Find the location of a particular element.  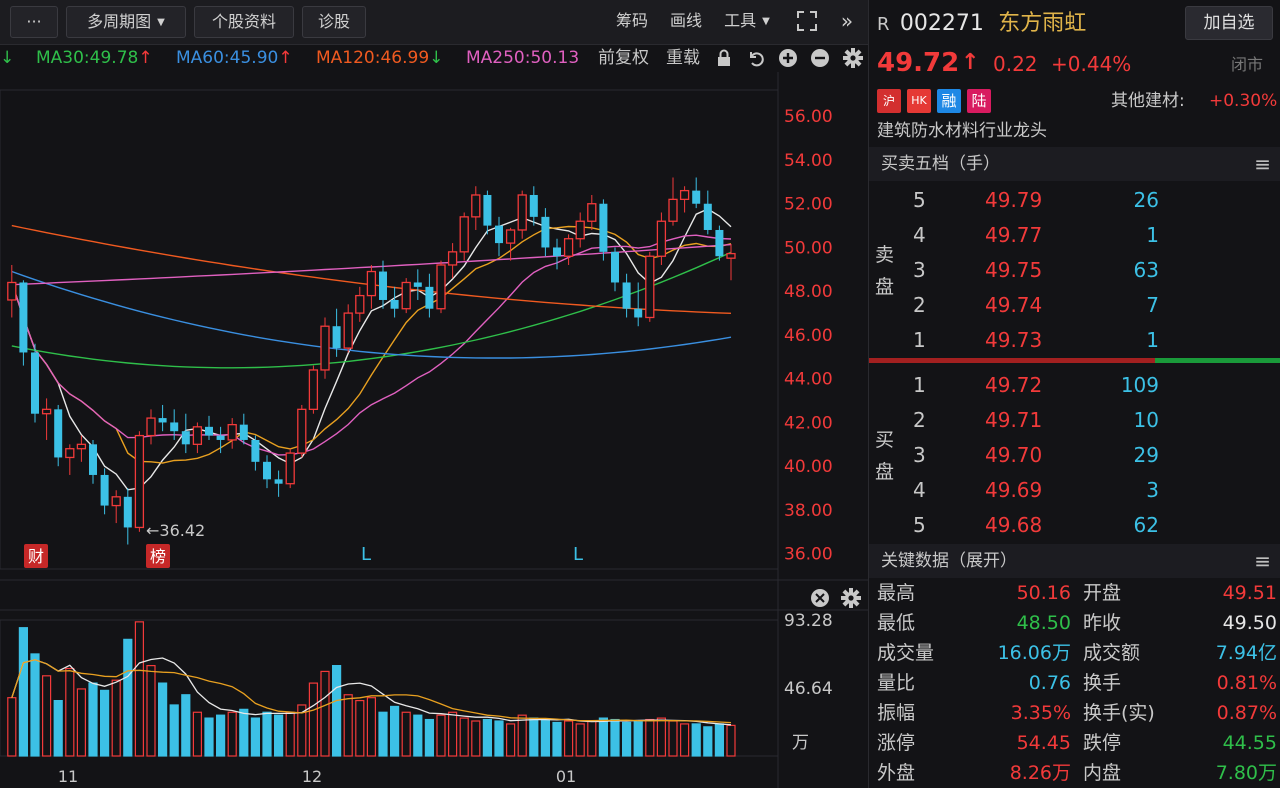

badge-hk: HK is located at coordinates (919, 101).